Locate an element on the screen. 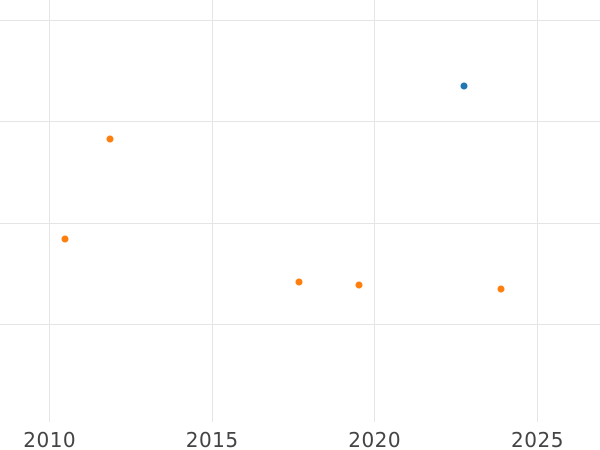 The height and width of the screenshot is (450, 600). x-axis-tick-label: 2025 is located at coordinates (537, 439).